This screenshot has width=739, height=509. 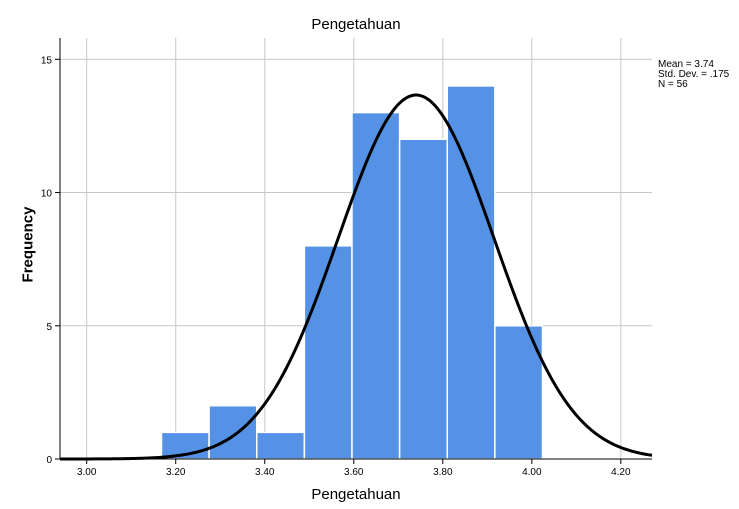 I want to click on y-tick-label: 15, so click(x=47, y=60).